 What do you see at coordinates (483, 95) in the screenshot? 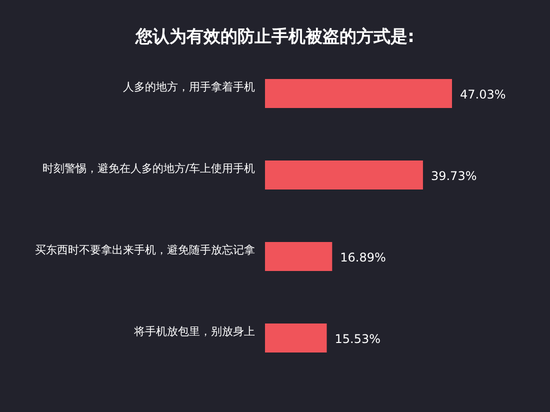
I see `data-label: 47.03%` at bounding box center [483, 95].